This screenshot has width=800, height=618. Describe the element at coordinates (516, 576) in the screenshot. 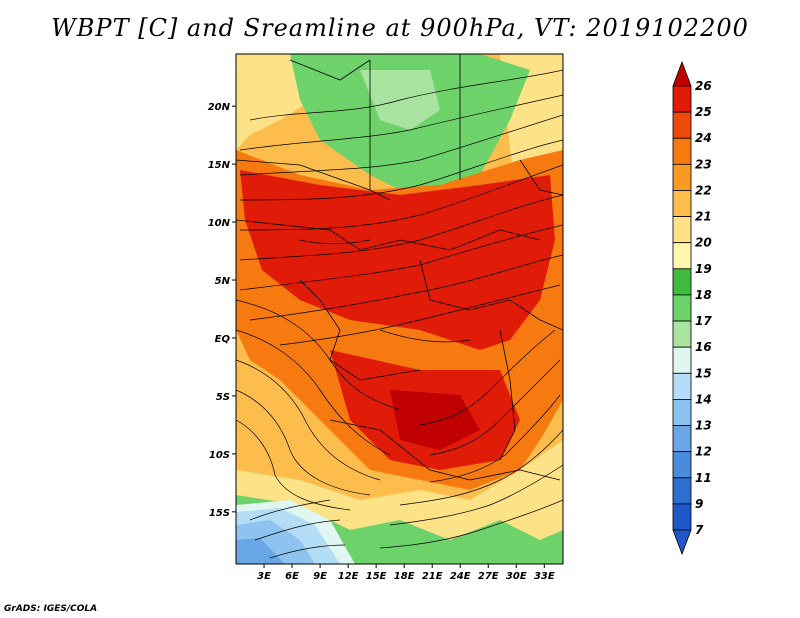

I see `lon-tick-label: 30E` at that location.